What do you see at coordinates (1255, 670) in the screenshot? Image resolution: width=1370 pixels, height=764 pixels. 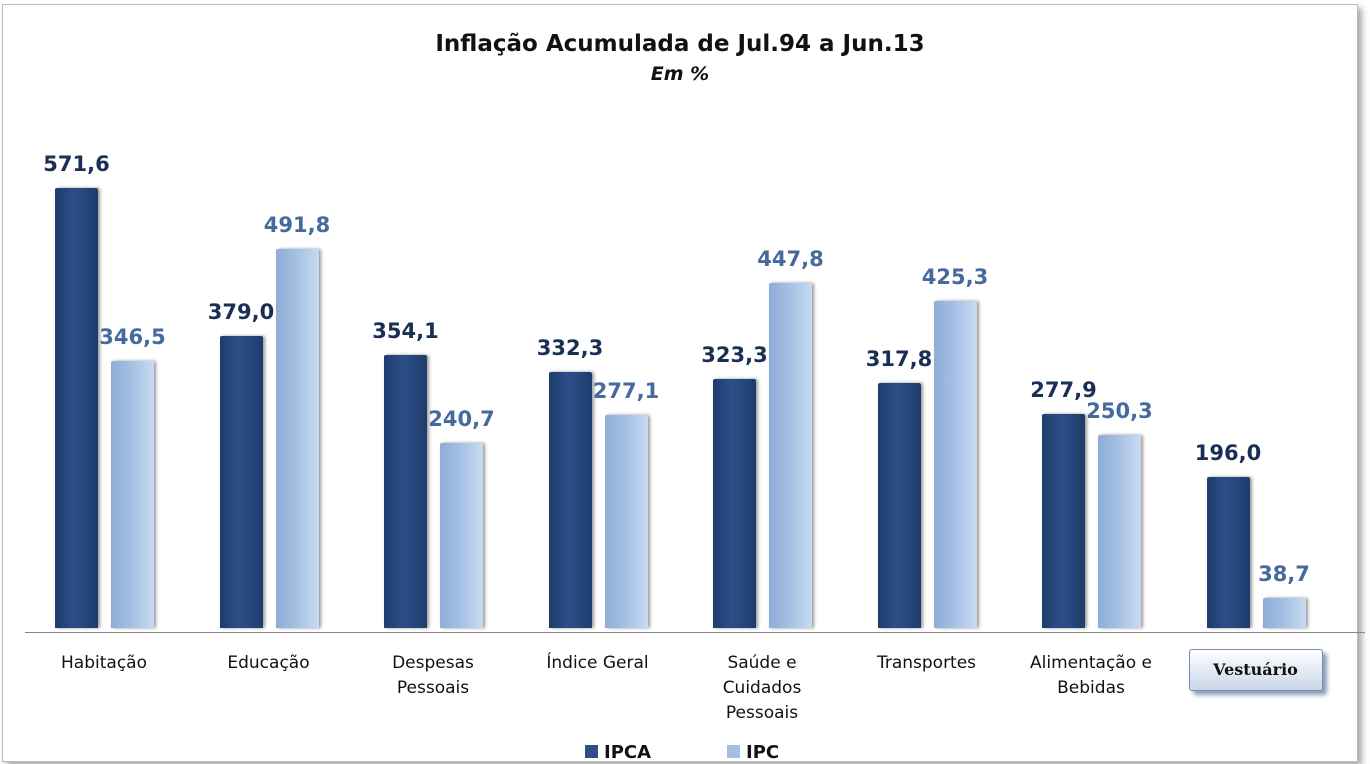 I see `x-tick-label: Vestuário` at bounding box center [1255, 670].